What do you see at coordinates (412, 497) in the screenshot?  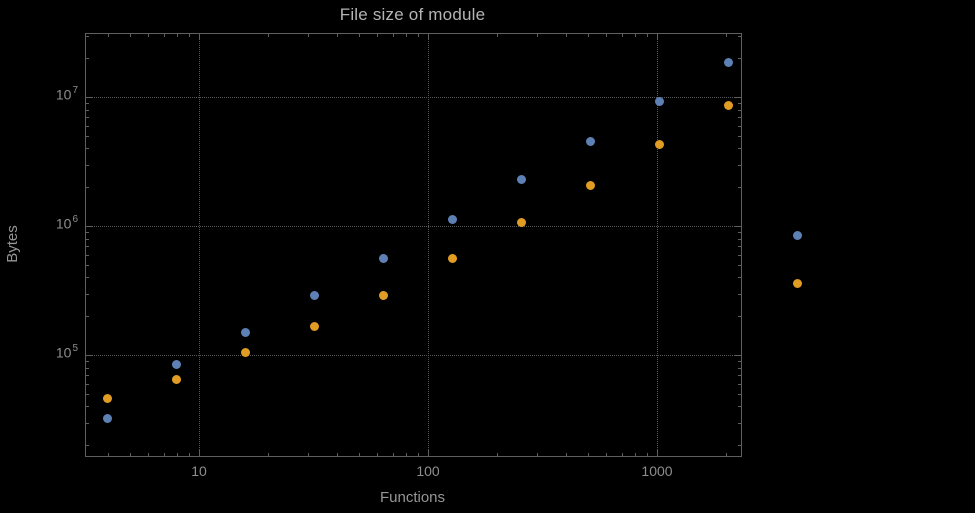 I see `x-axis-label: Functions` at bounding box center [412, 497].